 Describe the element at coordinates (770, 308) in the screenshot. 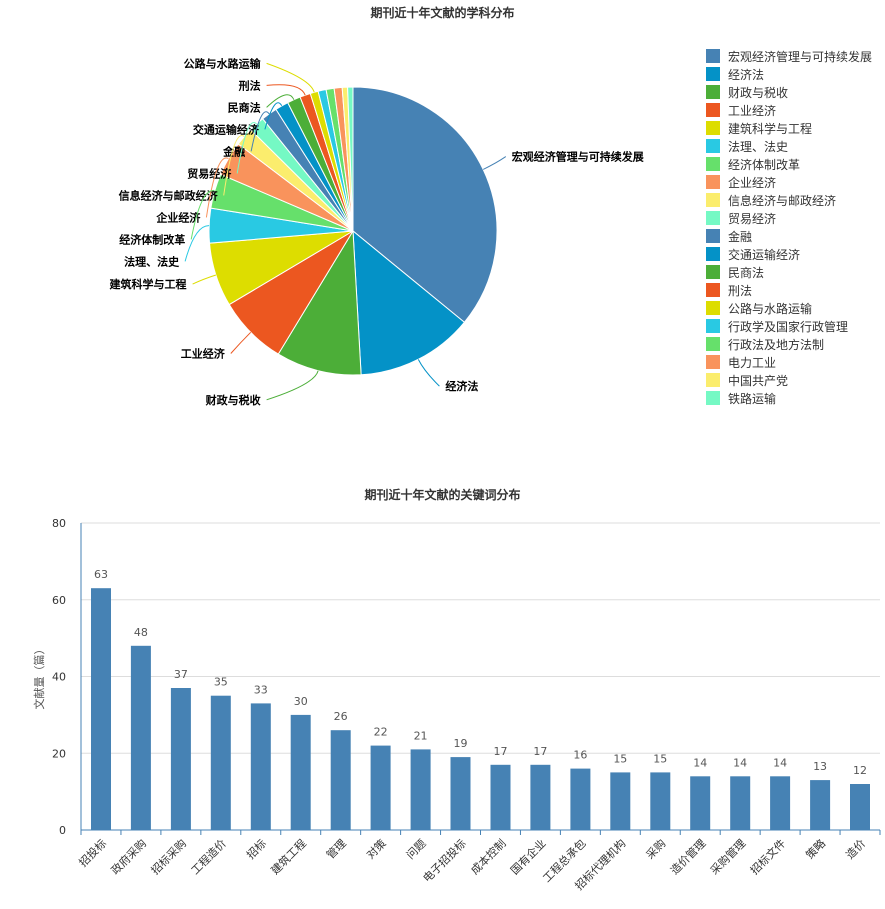

I see `legend-label: 公路与水路运输` at that location.